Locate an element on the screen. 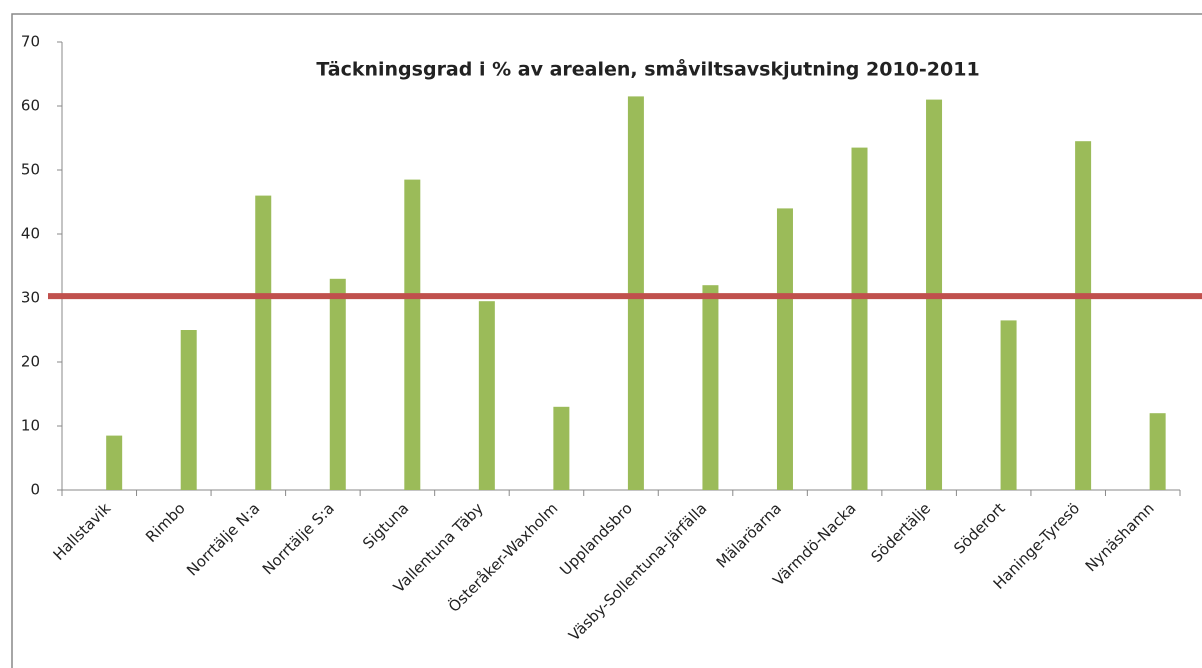 This screenshot has width=1202, height=668. x-tick-label: Norrtälje S:a is located at coordinates (298, 538).